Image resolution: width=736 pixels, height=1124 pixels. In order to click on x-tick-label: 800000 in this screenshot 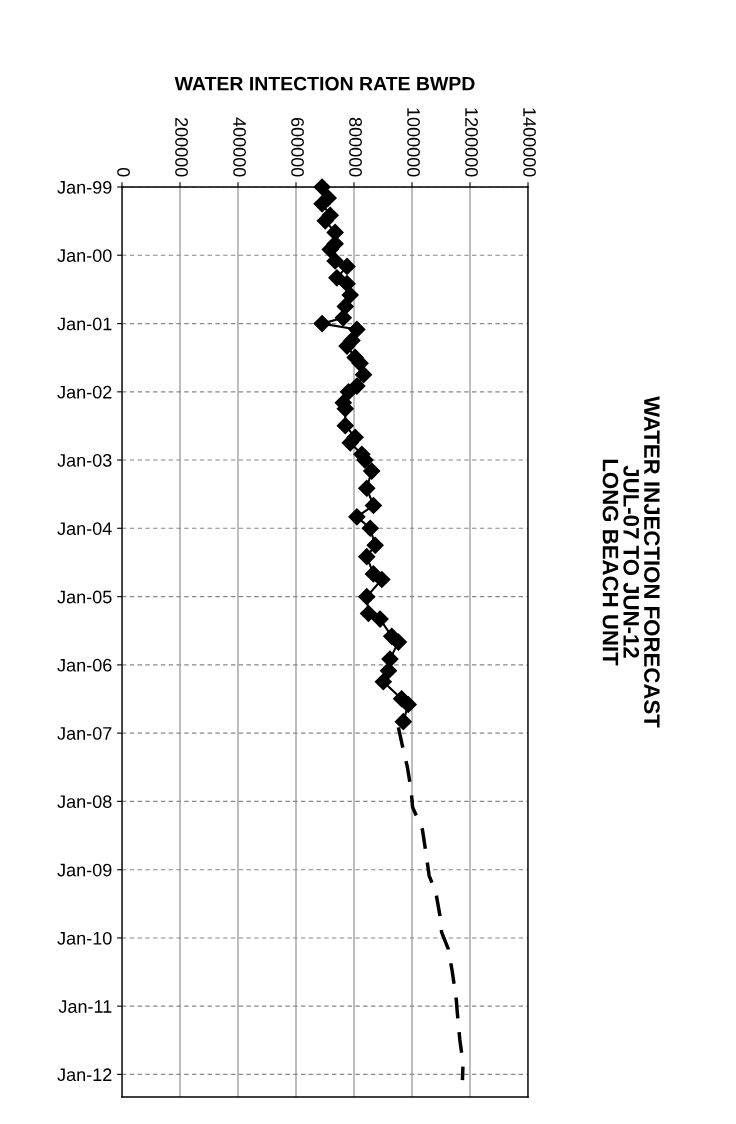, I will do `click(355, 147)`.